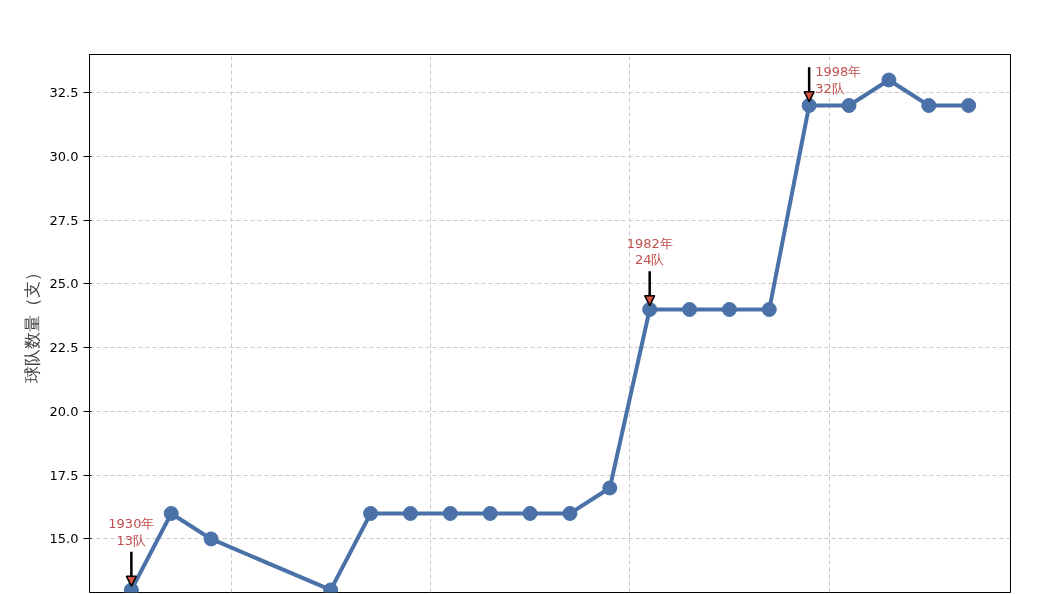 The width and height of the screenshot is (1045, 594). What do you see at coordinates (64, 411) in the screenshot?
I see `y-tick-label: 20.0` at bounding box center [64, 411].